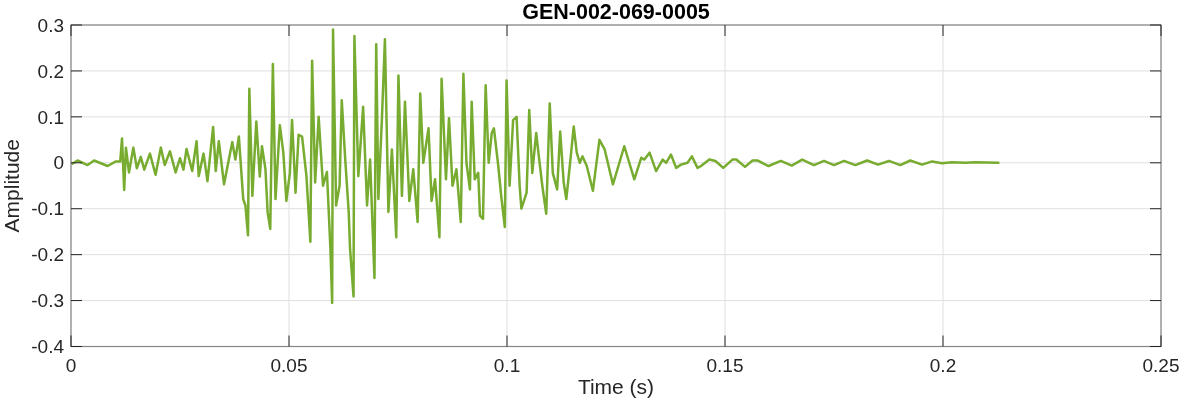  Describe the element at coordinates (48, 347) in the screenshot. I see `y-tick-label: -0.4` at that location.